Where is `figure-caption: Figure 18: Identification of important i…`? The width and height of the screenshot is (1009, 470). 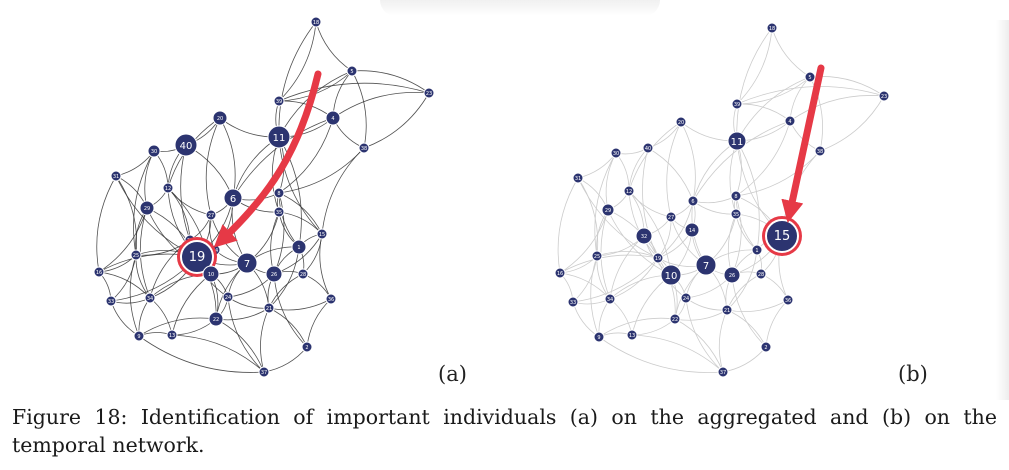 figure-caption: Figure 18: Identification of important i… is located at coordinates (504, 431).